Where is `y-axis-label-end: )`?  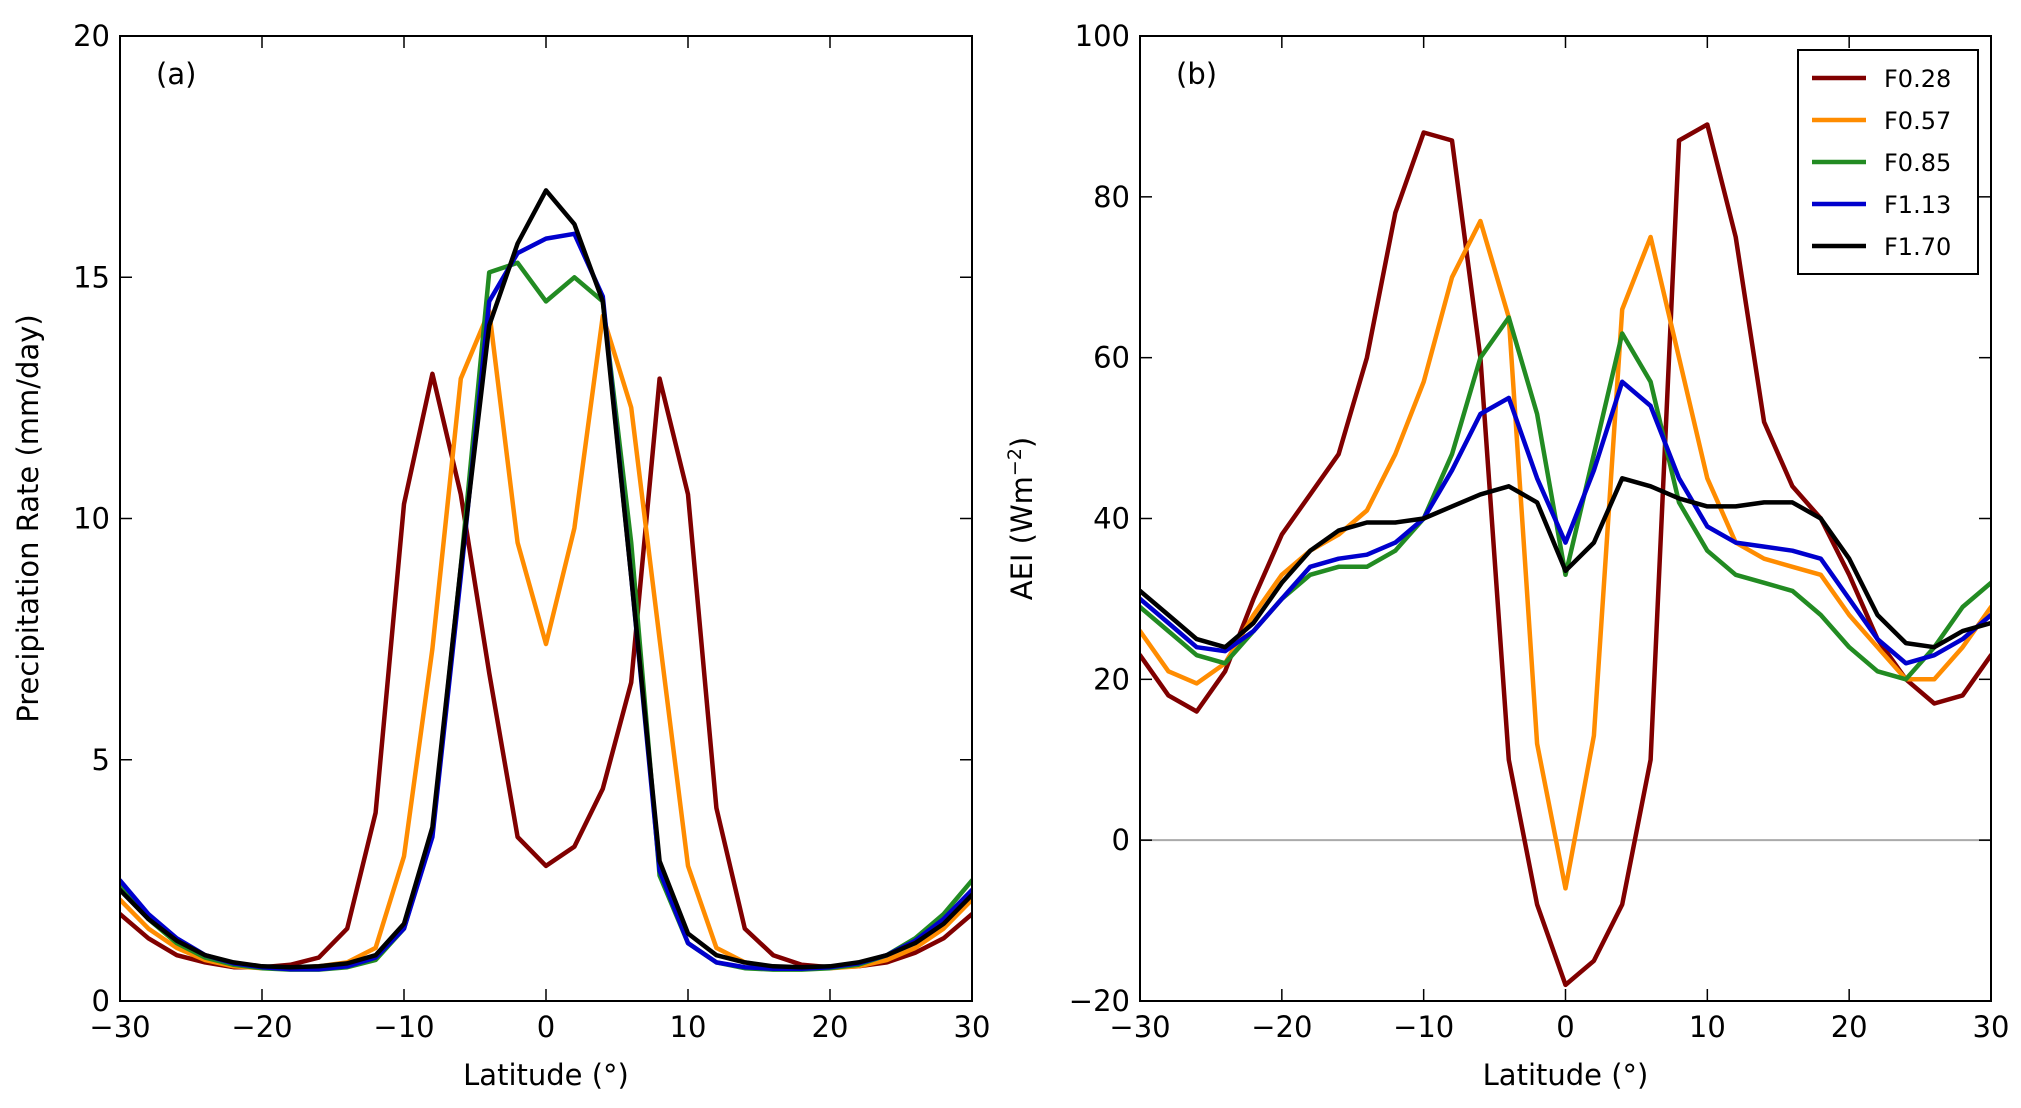
y-axis-label-end: ) is located at coordinates (1022, 442).